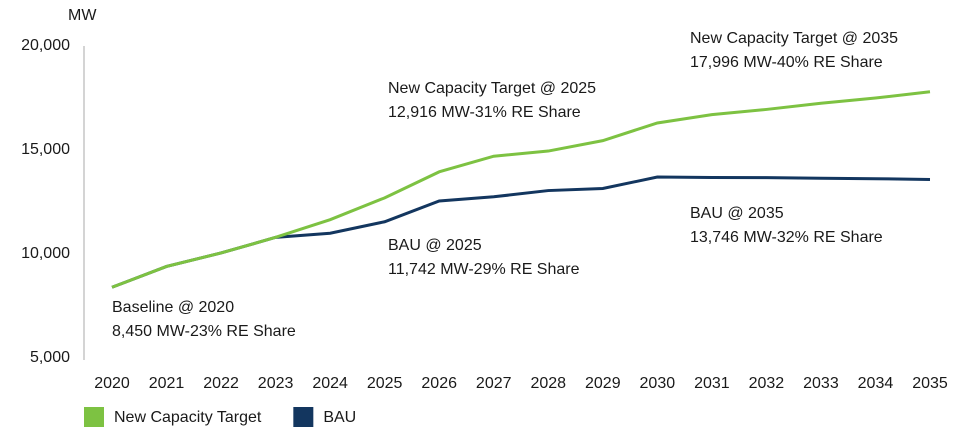 This screenshot has width=954, height=430. Describe the element at coordinates (786, 237) in the screenshot. I see `annotation: 13,746 MW-32% RE Share` at that location.